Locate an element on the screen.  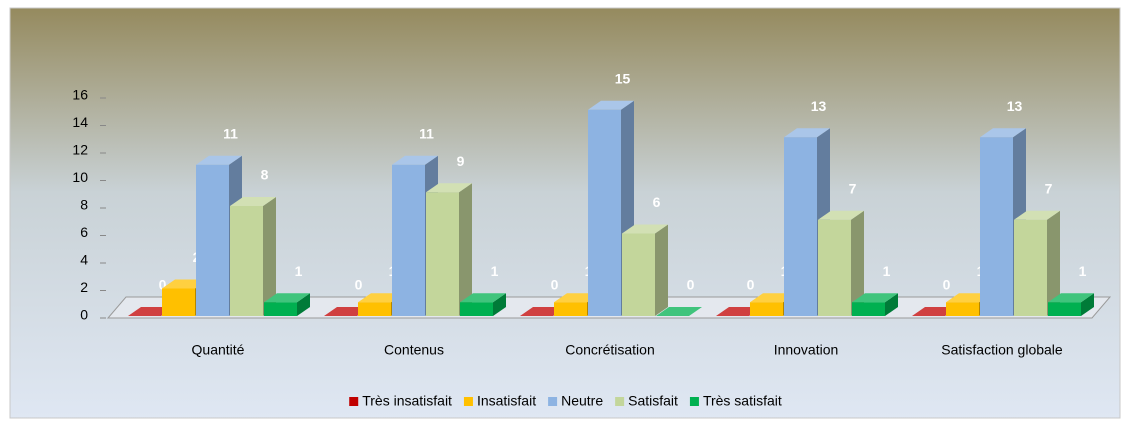
data-label: 8 is located at coordinates (265, 175).